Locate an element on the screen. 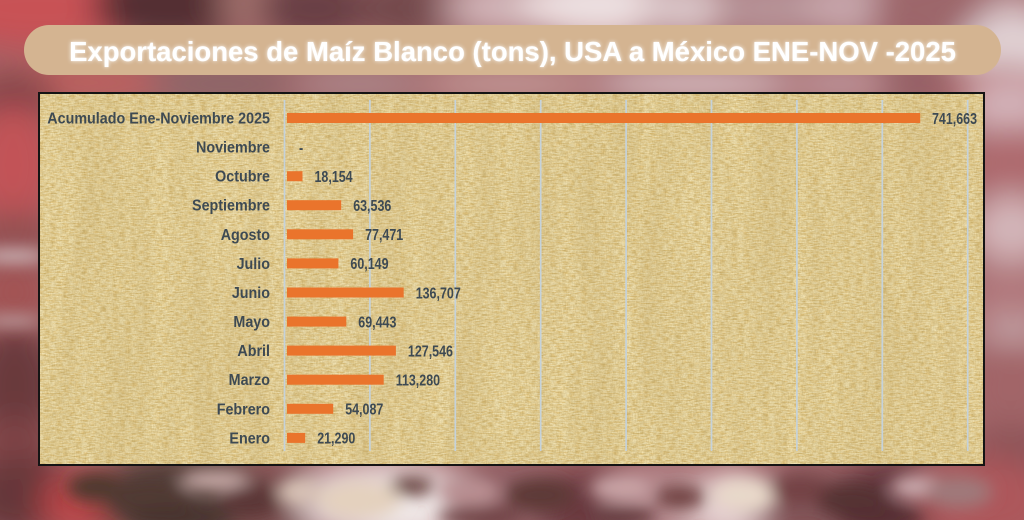 The width and height of the screenshot is (1024, 520). svg-text: Marzo is located at coordinates (249, 381).